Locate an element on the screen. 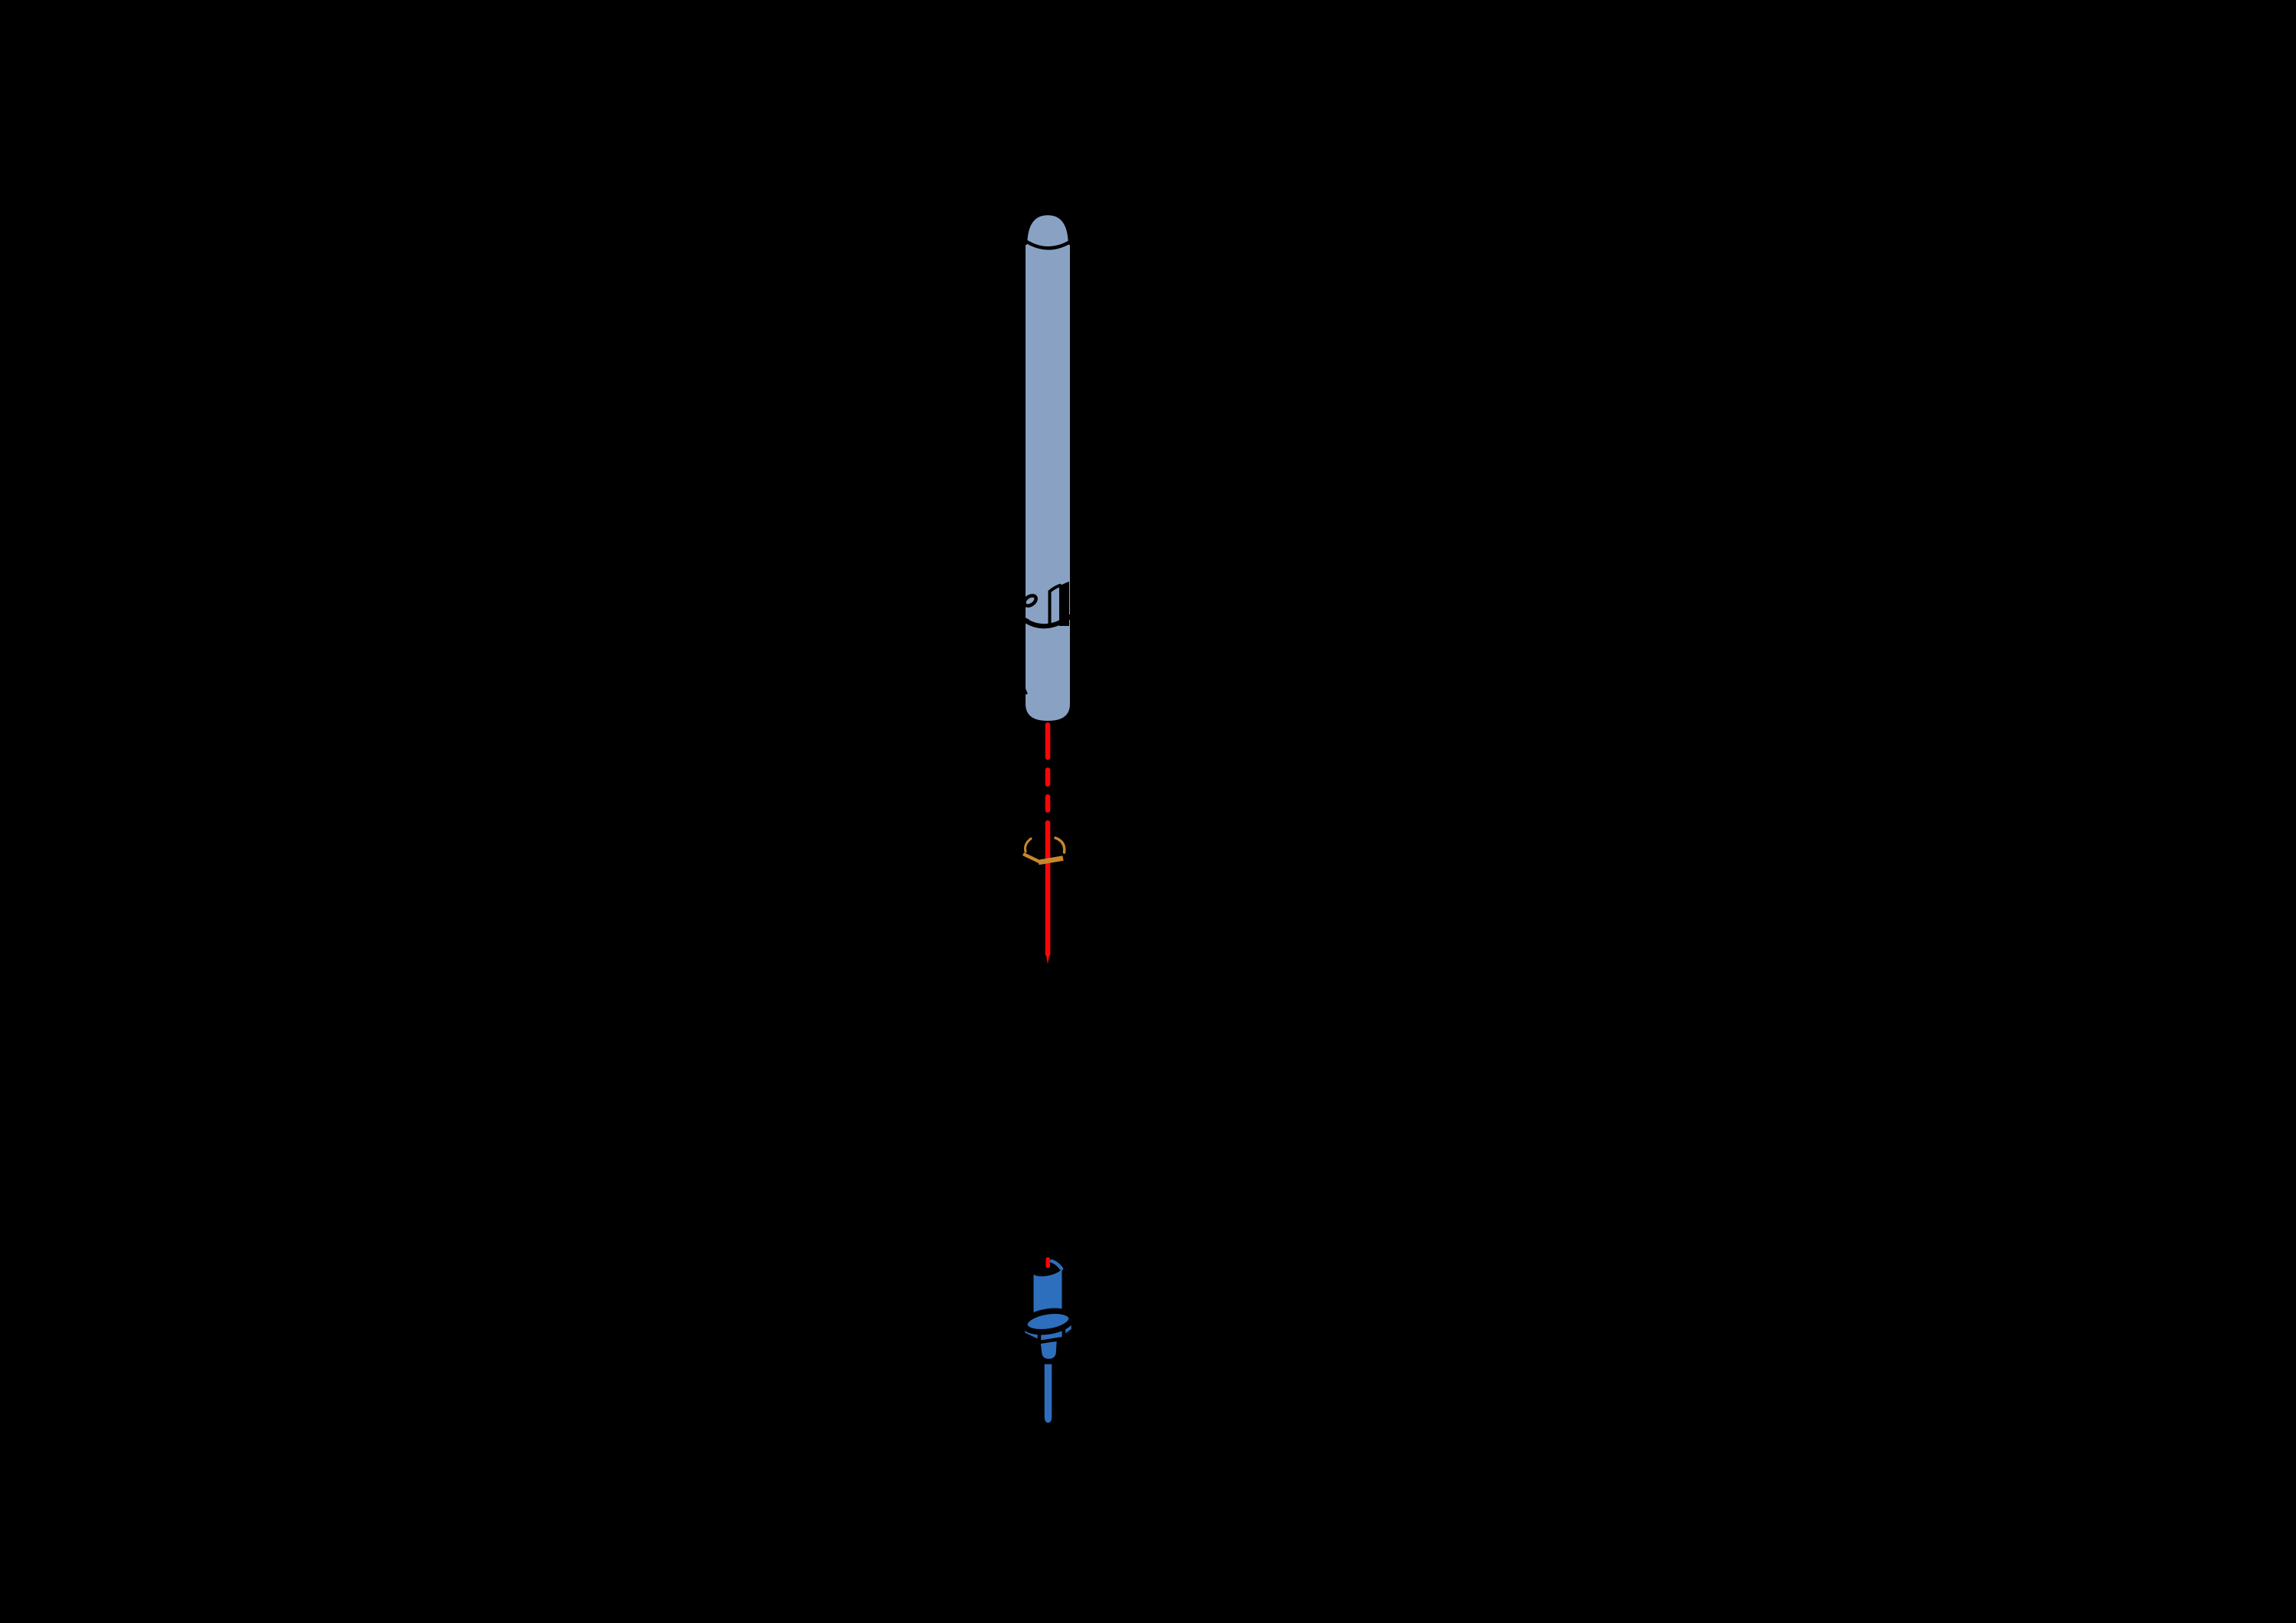 The image size is (2296, 1623). probe-cap-rim-highlight is located at coordinates (1056, 1265).